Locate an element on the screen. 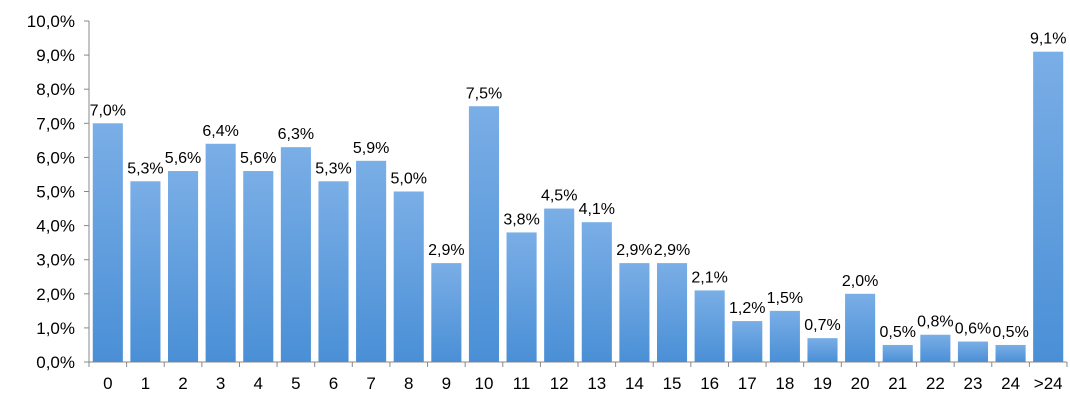 Image resolution: width=1070 pixels, height=401 pixels. x-tick-label: 15 is located at coordinates (672, 383).